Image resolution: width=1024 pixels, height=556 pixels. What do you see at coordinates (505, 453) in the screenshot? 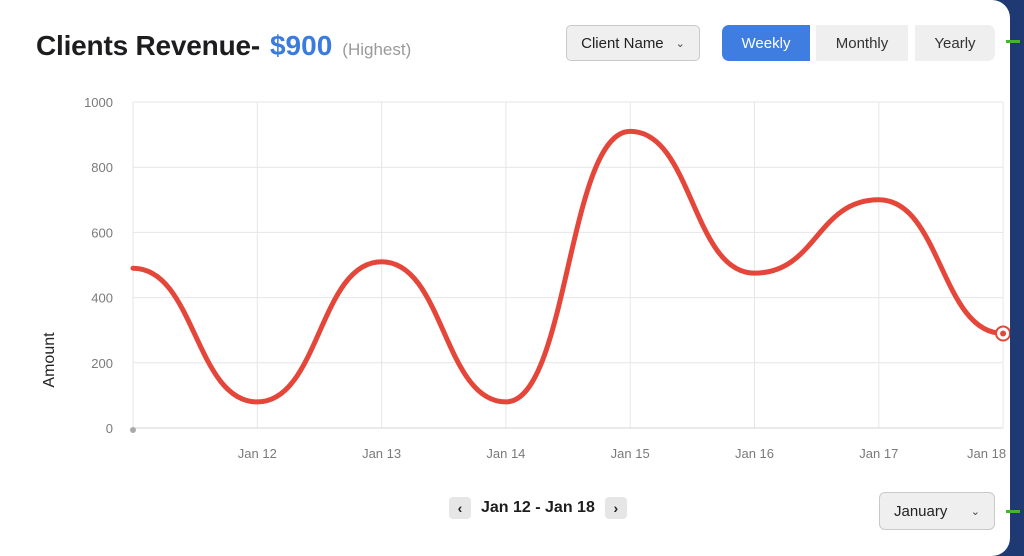
I see `x-tick-label: Jan 14` at bounding box center [505, 453].